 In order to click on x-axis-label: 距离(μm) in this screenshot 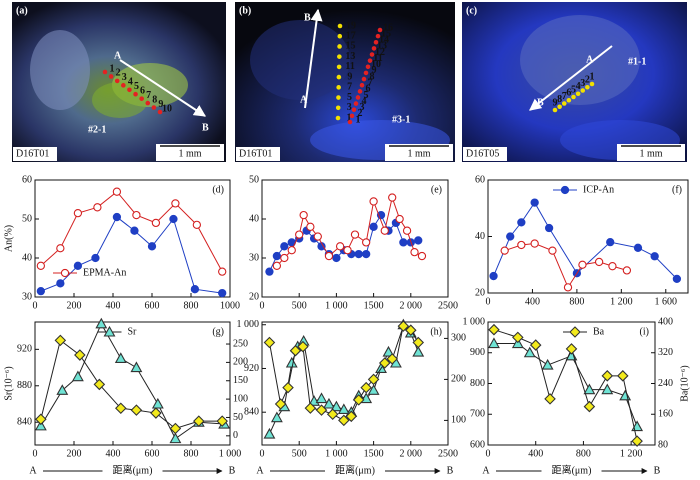, I will do `click(572, 469)`.